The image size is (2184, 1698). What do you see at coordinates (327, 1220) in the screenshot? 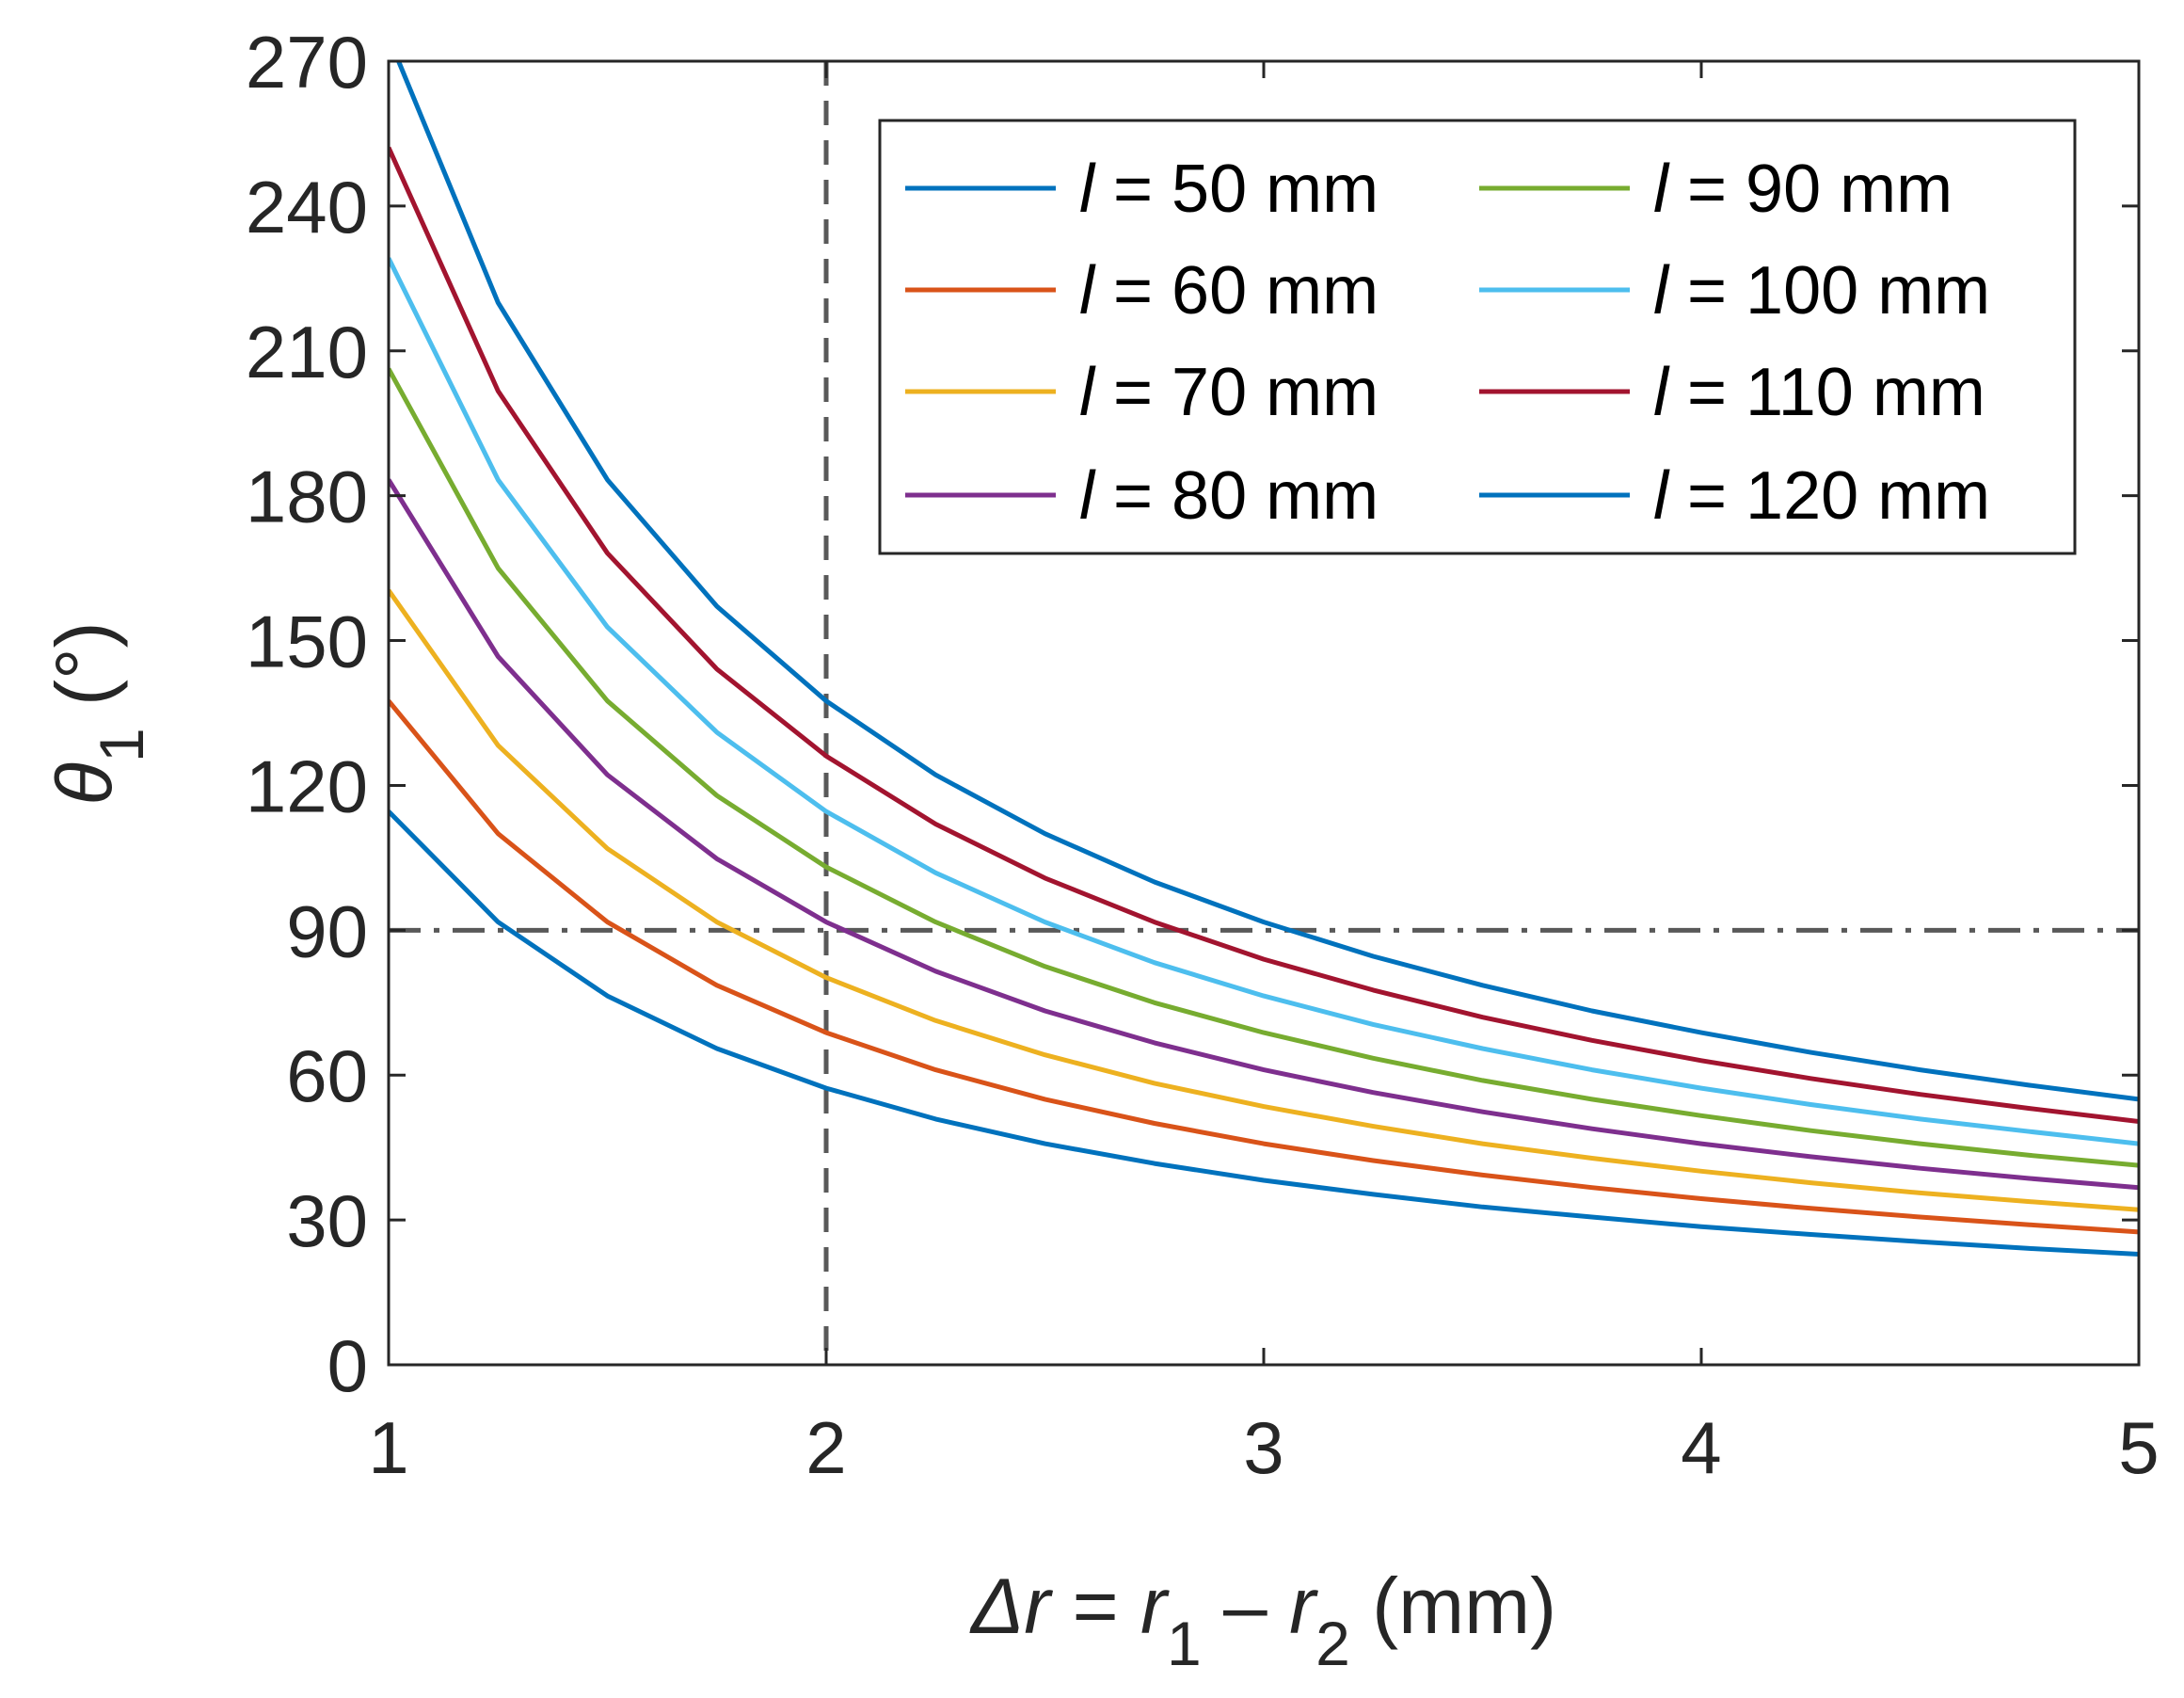
I see `y-tick-label: 30` at bounding box center [327, 1220].